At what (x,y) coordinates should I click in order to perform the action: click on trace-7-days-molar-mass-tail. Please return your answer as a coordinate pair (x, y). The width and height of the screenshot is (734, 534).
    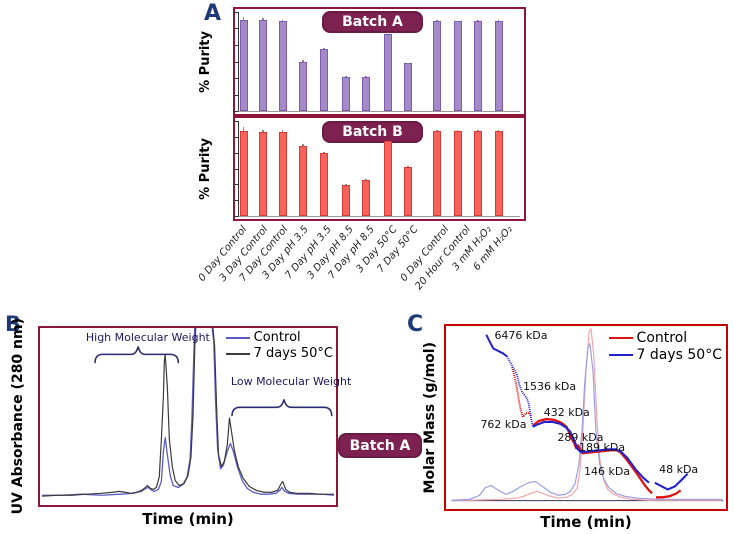
    Looking at the image, I should click on (671, 482).